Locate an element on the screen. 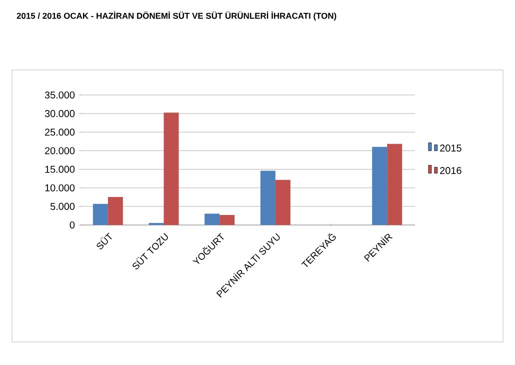  y-tick-label: 15.000 is located at coordinates (60, 169).